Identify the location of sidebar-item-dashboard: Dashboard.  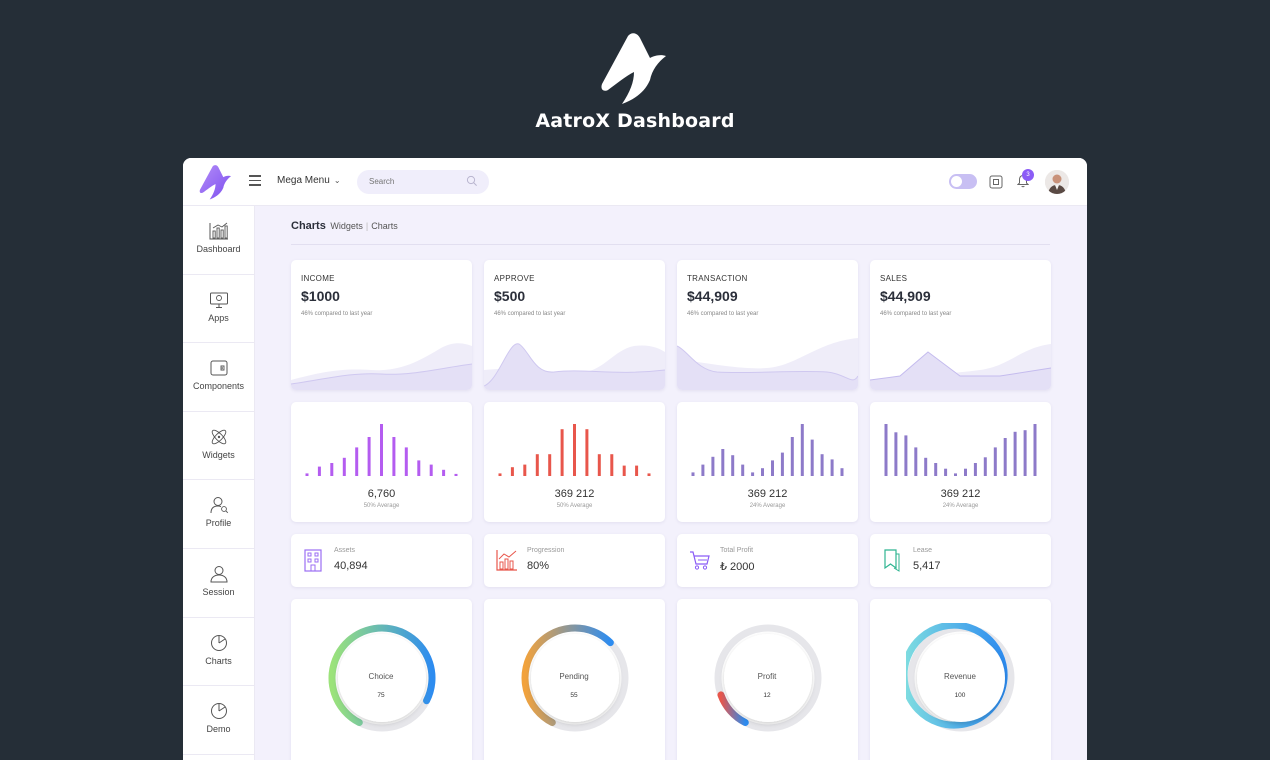
(218, 240).